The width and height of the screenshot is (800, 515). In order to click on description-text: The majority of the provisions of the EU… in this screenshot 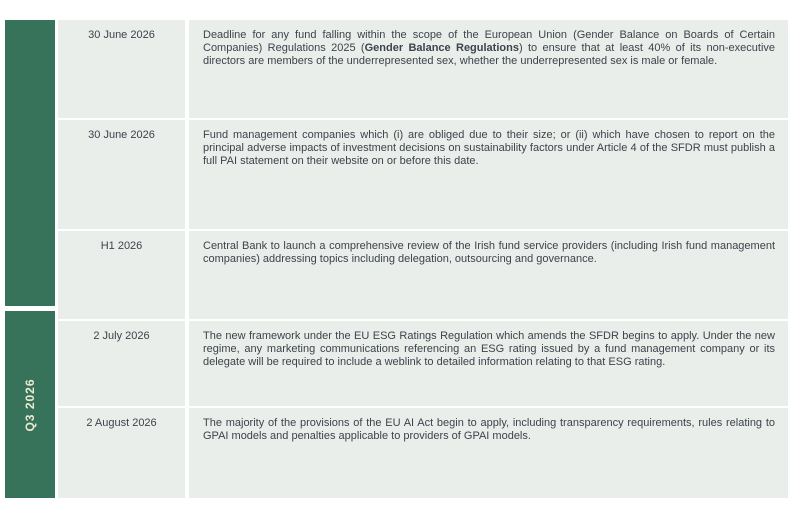, I will do `click(489, 429)`.